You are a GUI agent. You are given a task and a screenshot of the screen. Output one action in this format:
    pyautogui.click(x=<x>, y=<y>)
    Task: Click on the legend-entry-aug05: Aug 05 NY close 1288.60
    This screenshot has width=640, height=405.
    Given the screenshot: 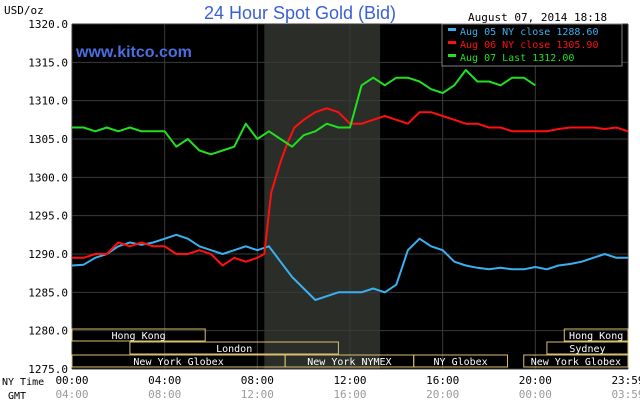 What is the action you would take?
    pyautogui.click(x=523, y=32)
    